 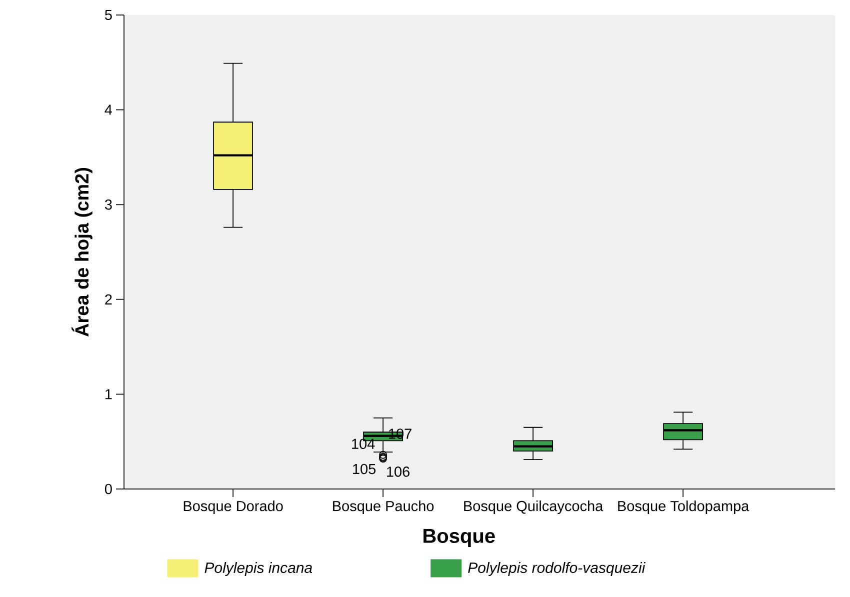 I want to click on x-tick-label: Bosque Dorado, so click(x=233, y=507).